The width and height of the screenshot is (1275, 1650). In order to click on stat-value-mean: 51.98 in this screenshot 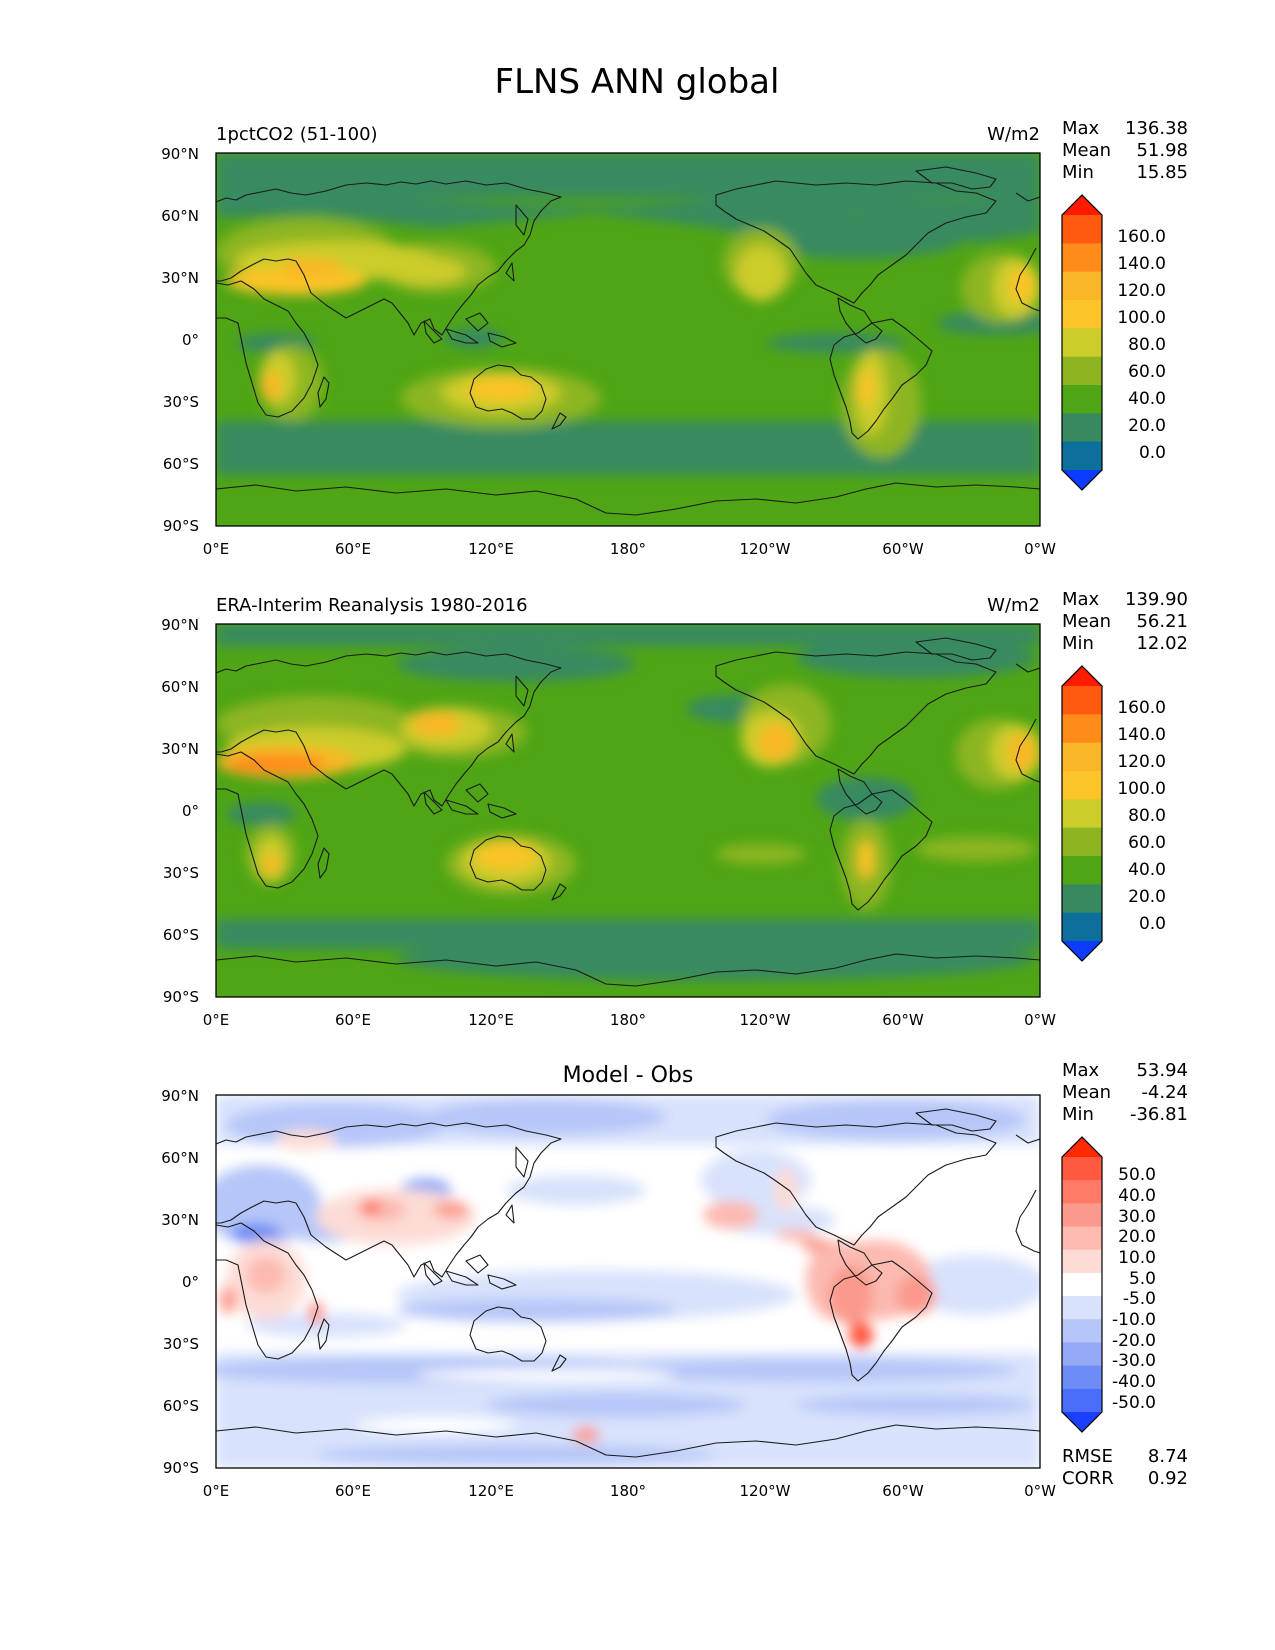, I will do `click(1162, 150)`.